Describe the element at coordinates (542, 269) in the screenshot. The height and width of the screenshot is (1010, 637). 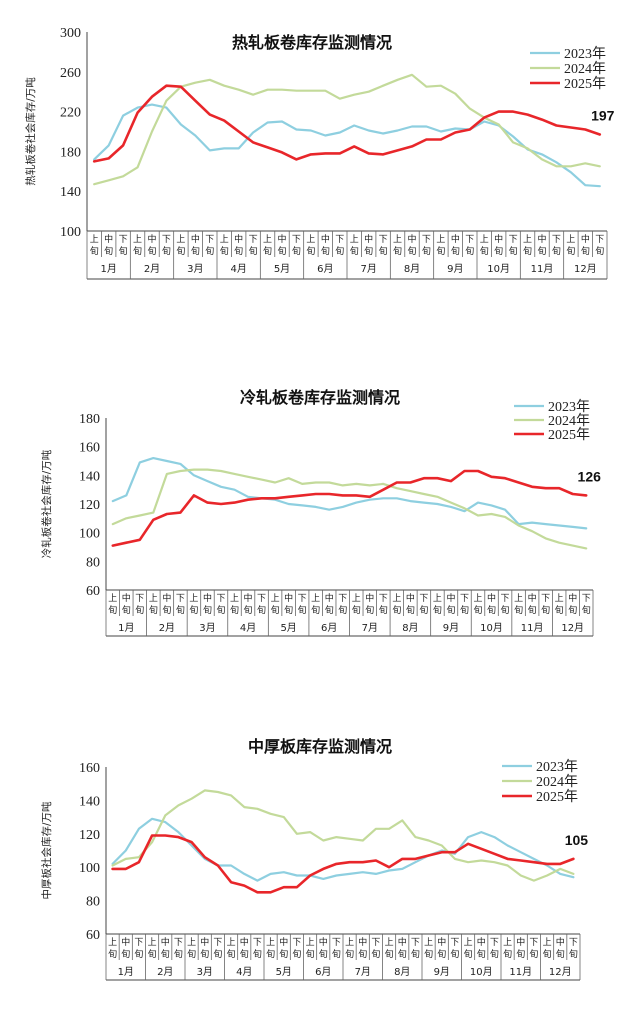
I see `month-label: 11月` at that location.